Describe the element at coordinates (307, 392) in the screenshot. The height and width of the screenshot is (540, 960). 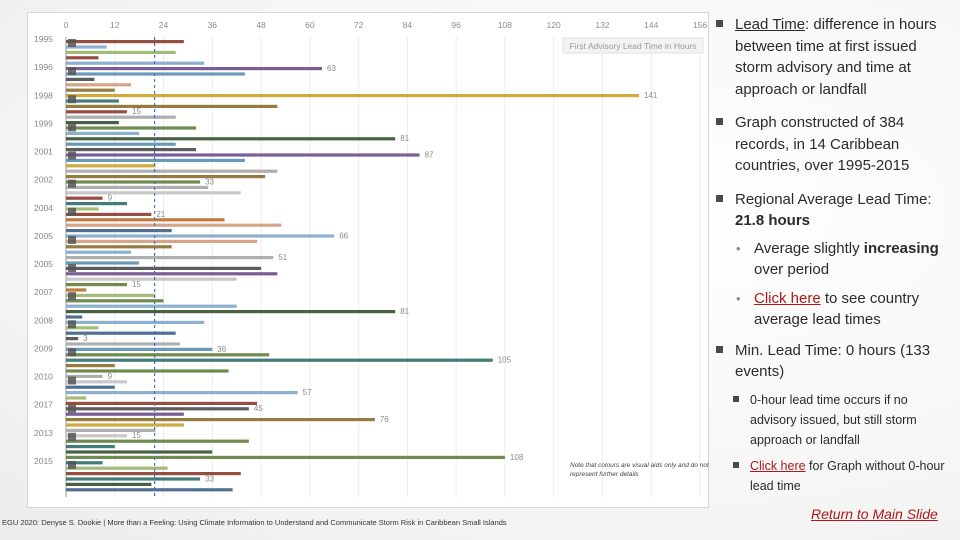
I see `bar-value-label: 57` at that location.